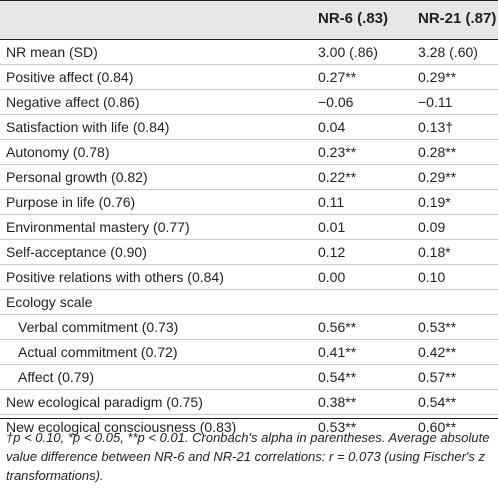 Image resolution: width=498 pixels, height=492 pixels. I want to click on column-header-nr6: NR-6 (.83), so click(353, 18).